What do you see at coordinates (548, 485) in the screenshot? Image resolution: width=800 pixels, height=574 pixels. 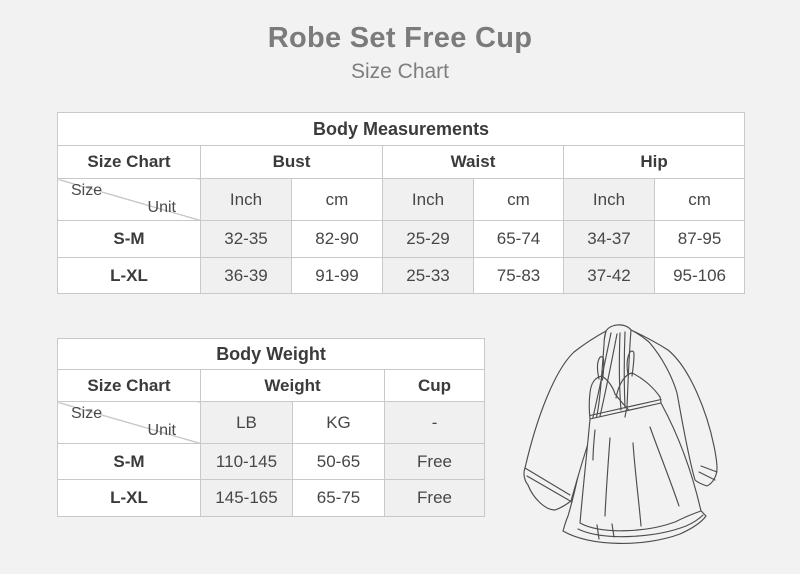 I see `left-cuff-band` at bounding box center [548, 485].